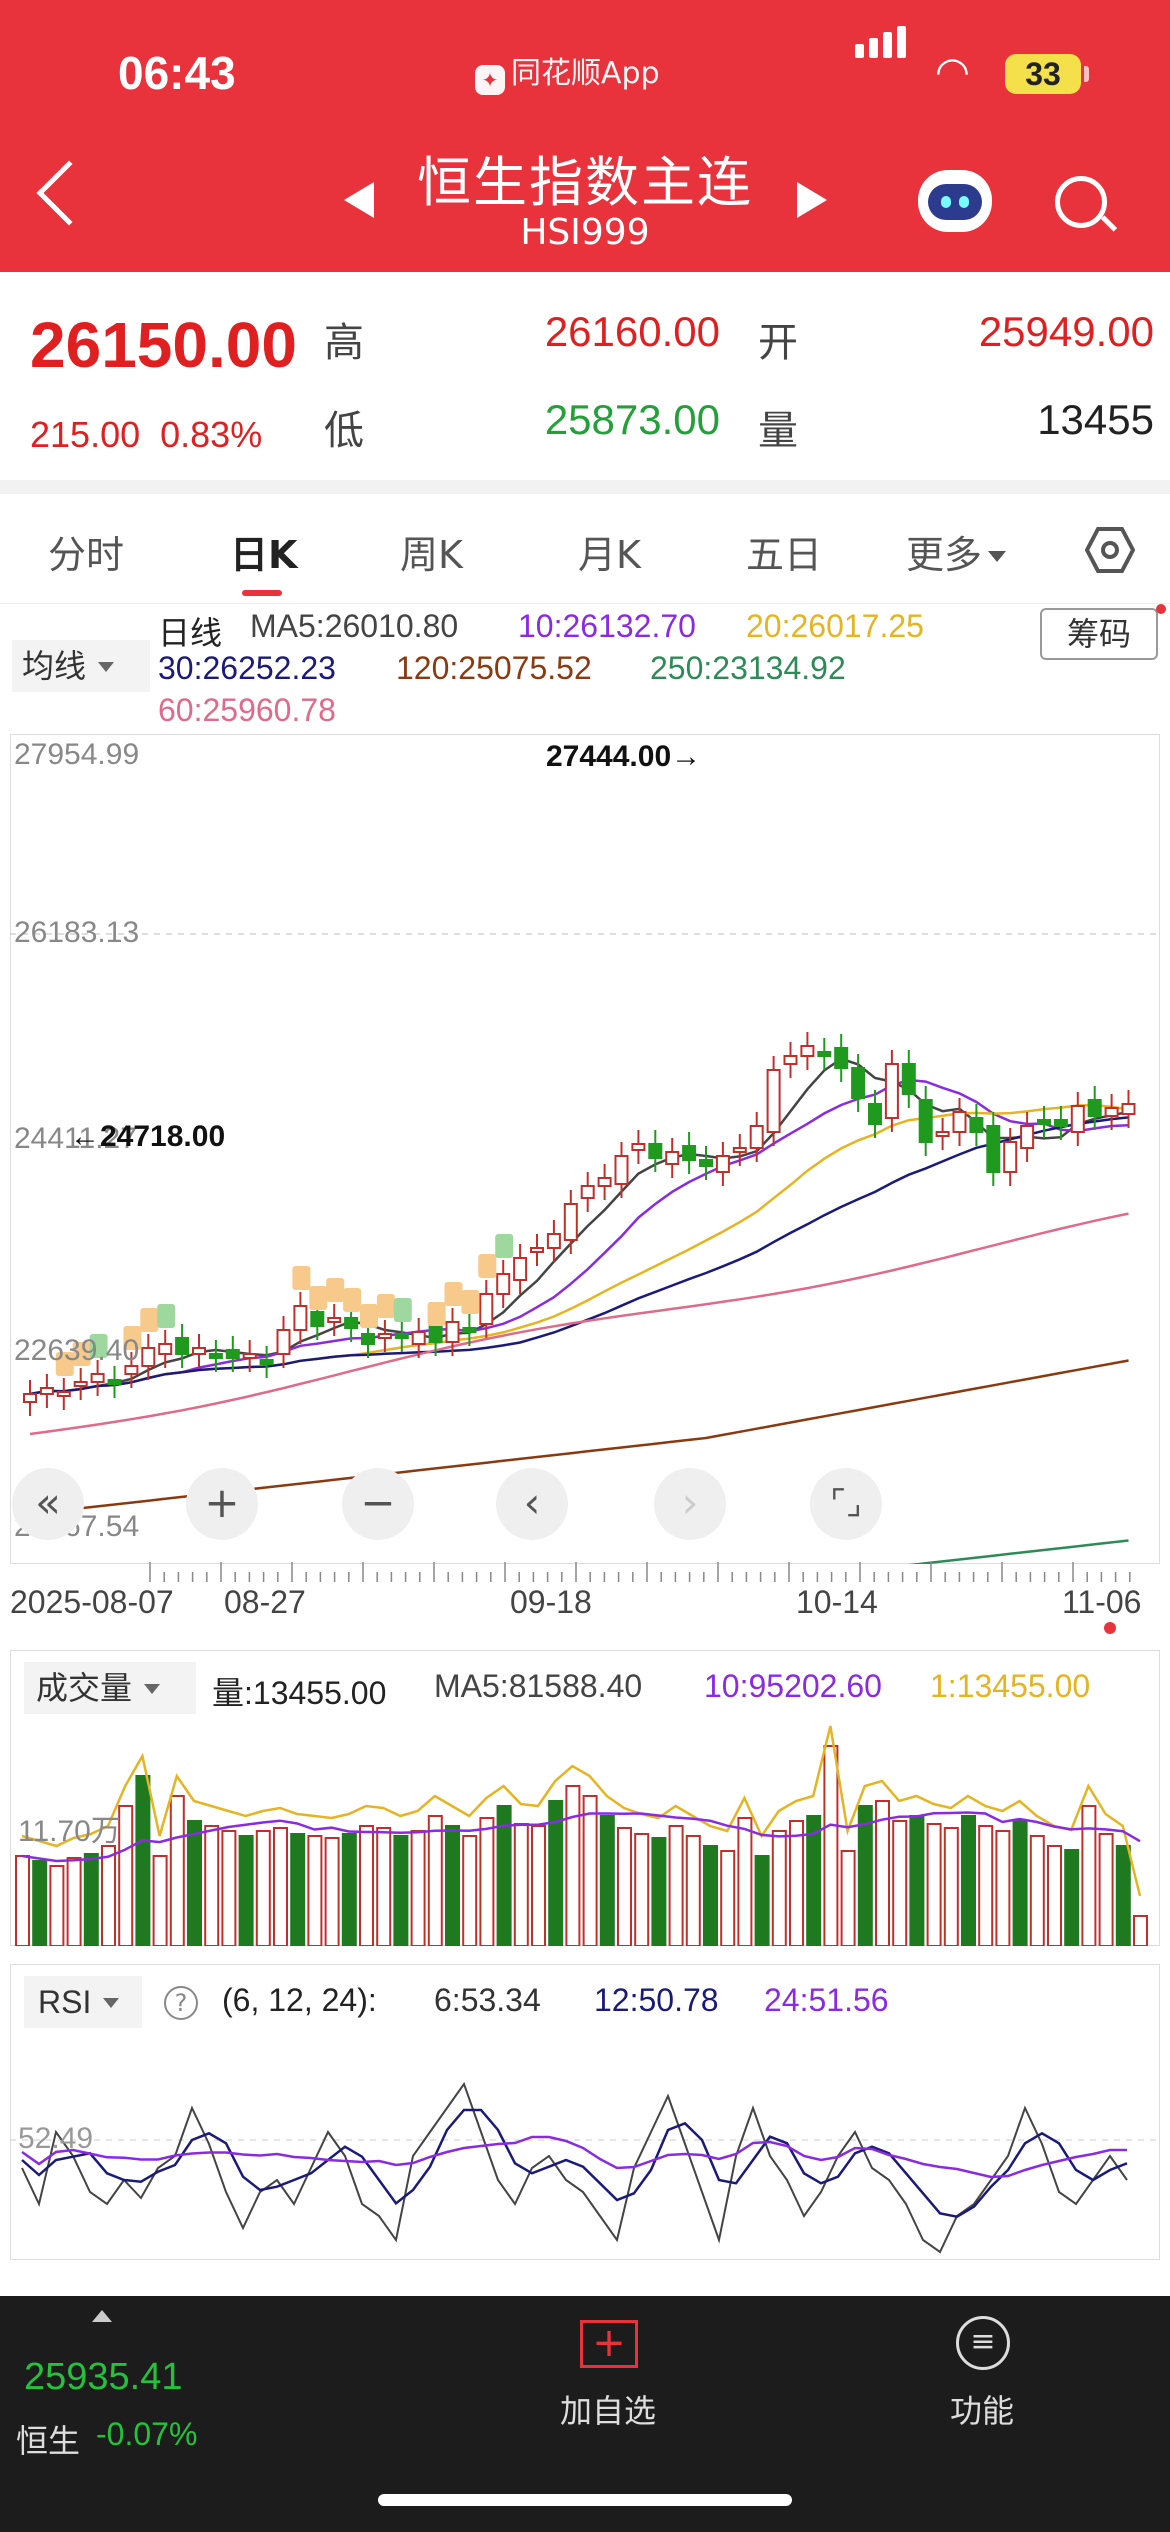 This screenshot has width=1170, height=2532. Describe the element at coordinates (955, 201) in the screenshot. I see `assistant-robot-icon` at that location.